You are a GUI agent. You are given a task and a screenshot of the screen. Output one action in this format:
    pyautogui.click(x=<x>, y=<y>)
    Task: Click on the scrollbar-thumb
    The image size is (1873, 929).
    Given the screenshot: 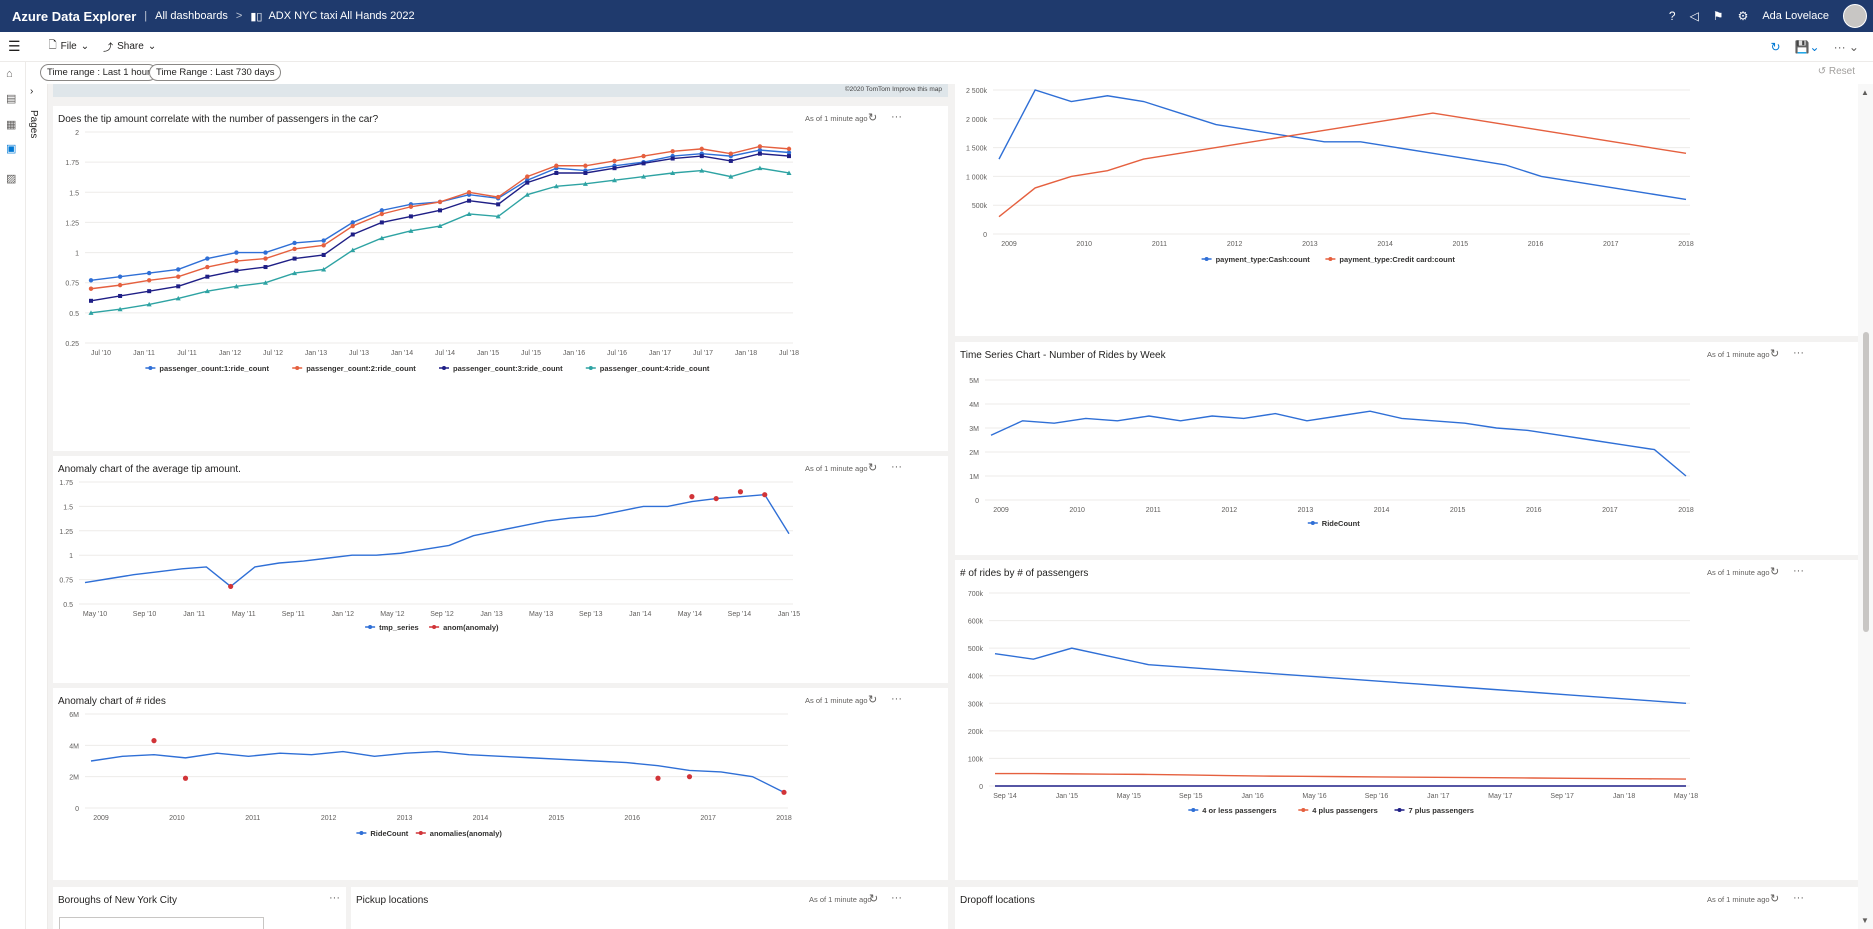 What is the action you would take?
    pyautogui.click(x=1866, y=482)
    